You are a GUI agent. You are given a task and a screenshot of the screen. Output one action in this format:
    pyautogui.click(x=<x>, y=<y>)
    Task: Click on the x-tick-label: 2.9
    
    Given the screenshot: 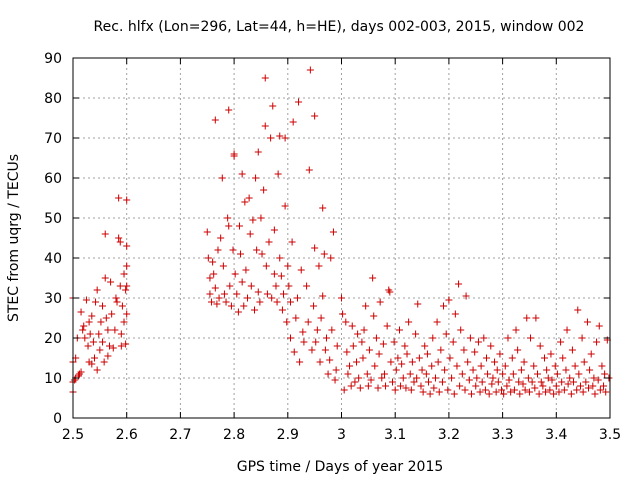 What is the action you would take?
    pyautogui.click(x=288, y=435)
    